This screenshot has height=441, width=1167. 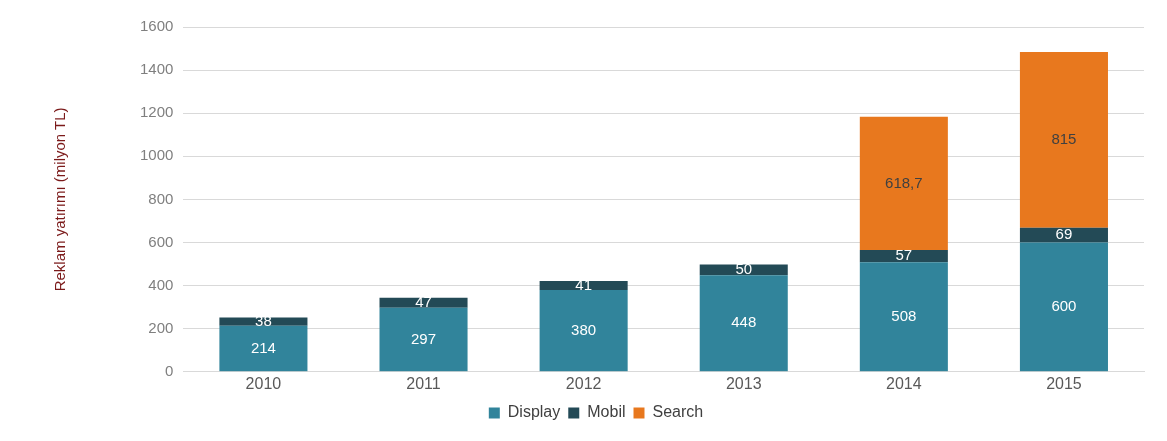 I want to click on data-label: 448, so click(x=744, y=322).